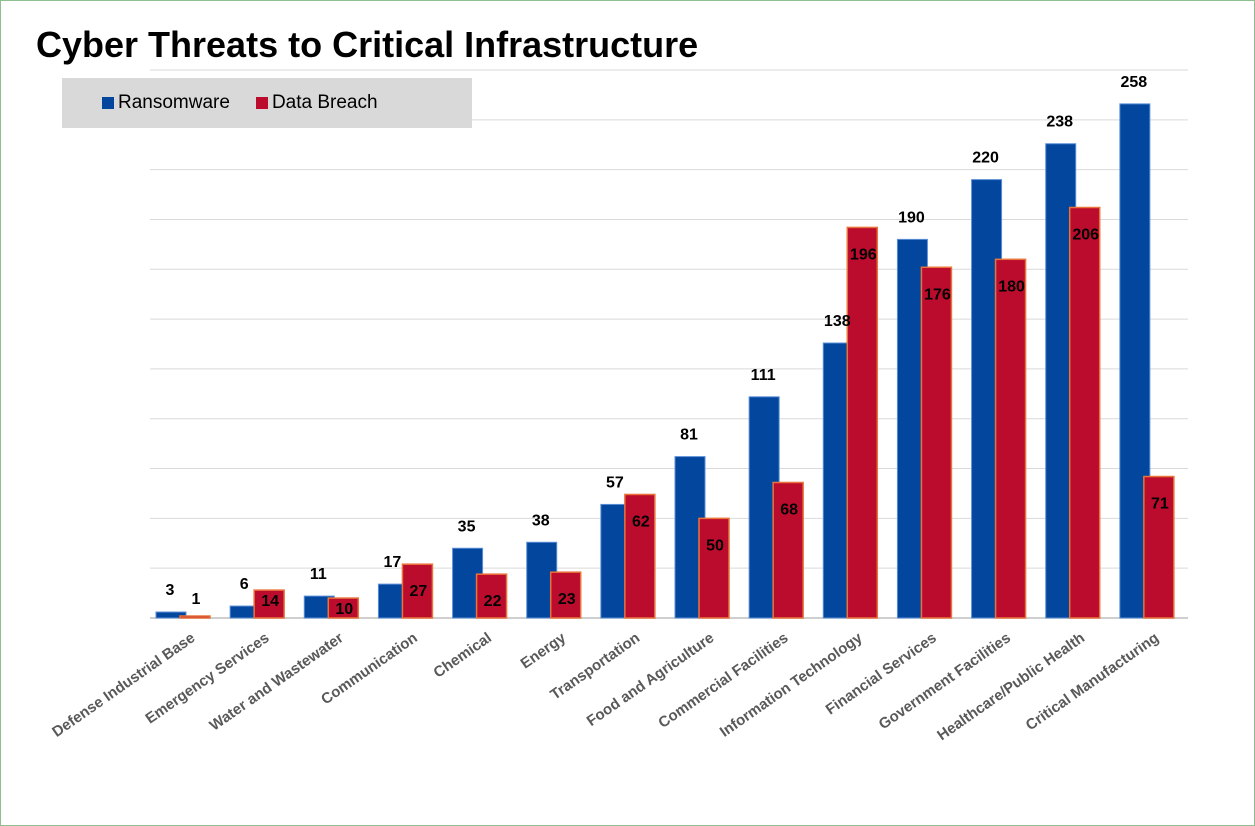 This screenshot has height=826, width=1255. I want to click on data-label-data-breach-energy: 23, so click(567, 599).